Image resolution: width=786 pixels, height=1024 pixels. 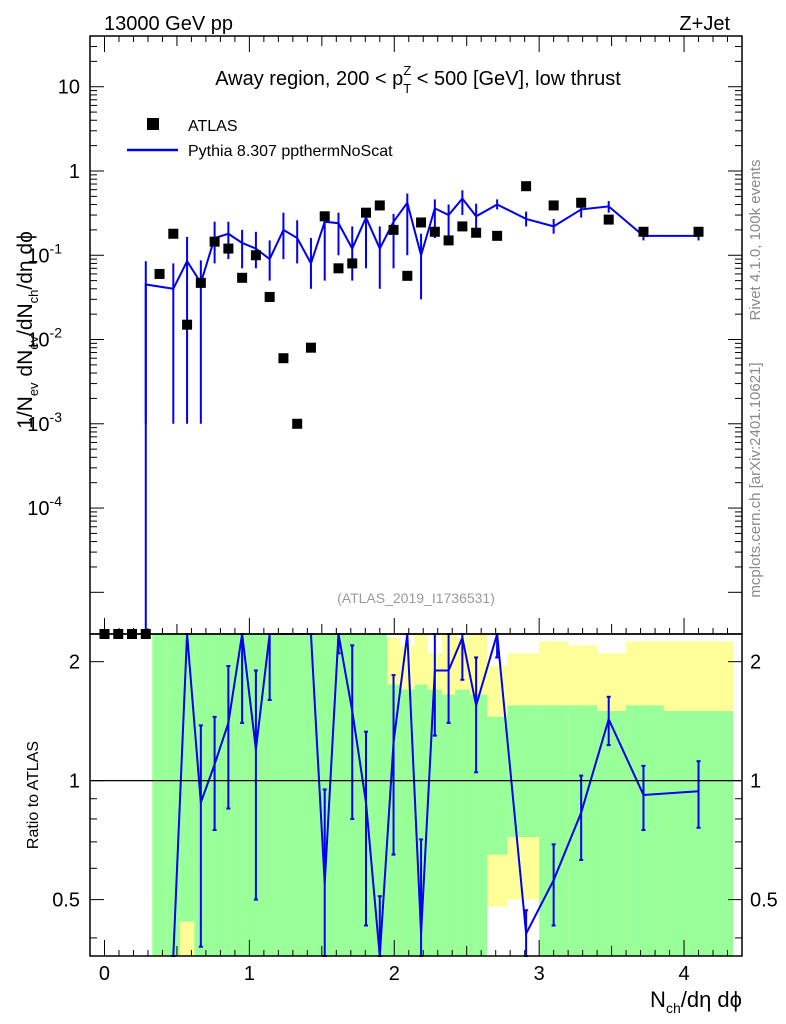 I want to click on y-tick-exponent: -4, so click(x=56, y=501).